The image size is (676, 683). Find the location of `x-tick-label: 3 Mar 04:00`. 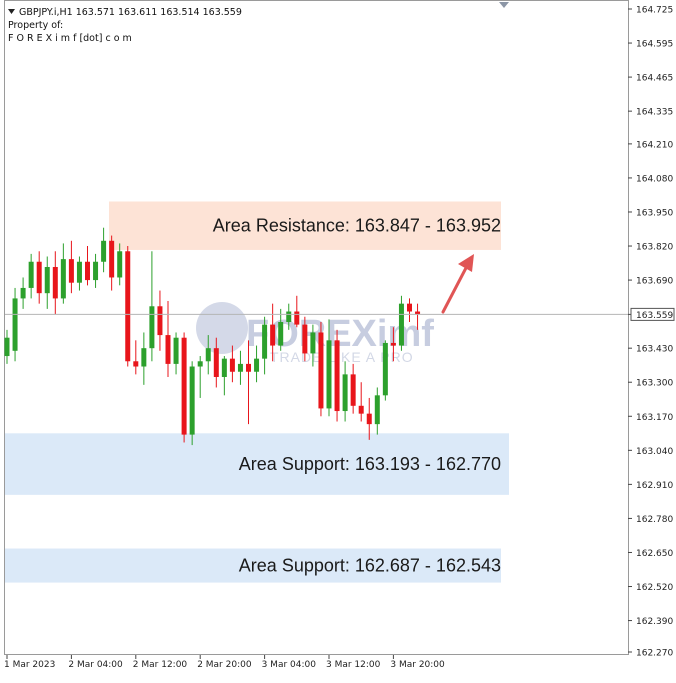

x-tick-label: 3 Mar 04:00 is located at coordinates (289, 665).